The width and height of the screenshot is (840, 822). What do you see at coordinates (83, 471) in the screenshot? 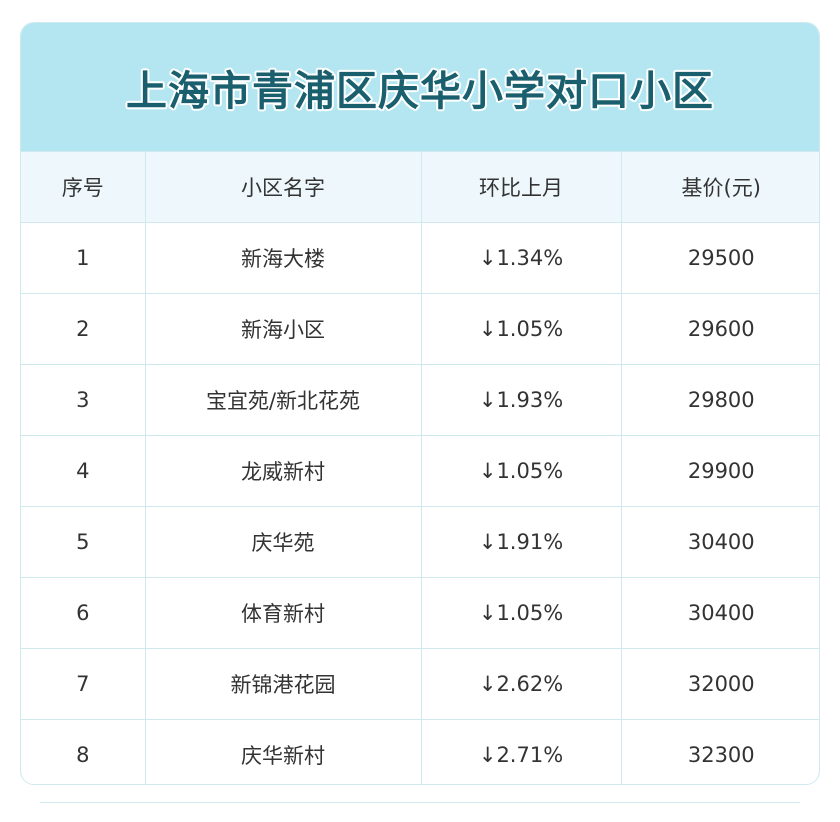
I see `row-index: 4` at bounding box center [83, 471].